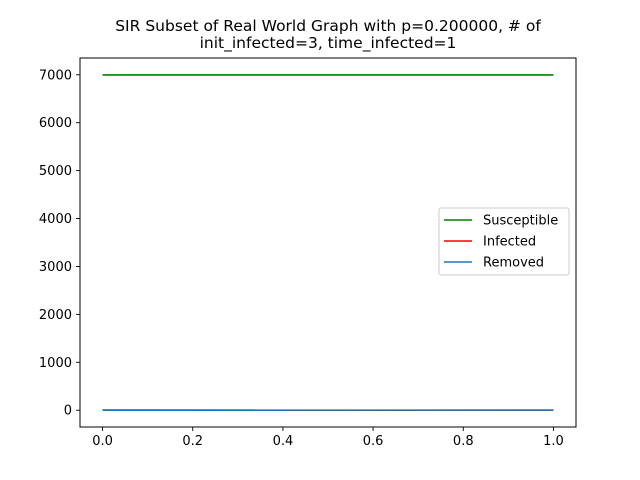 The image size is (640, 480). Describe the element at coordinates (283, 441) in the screenshot. I see `x-tick-label: 0.4` at that location.